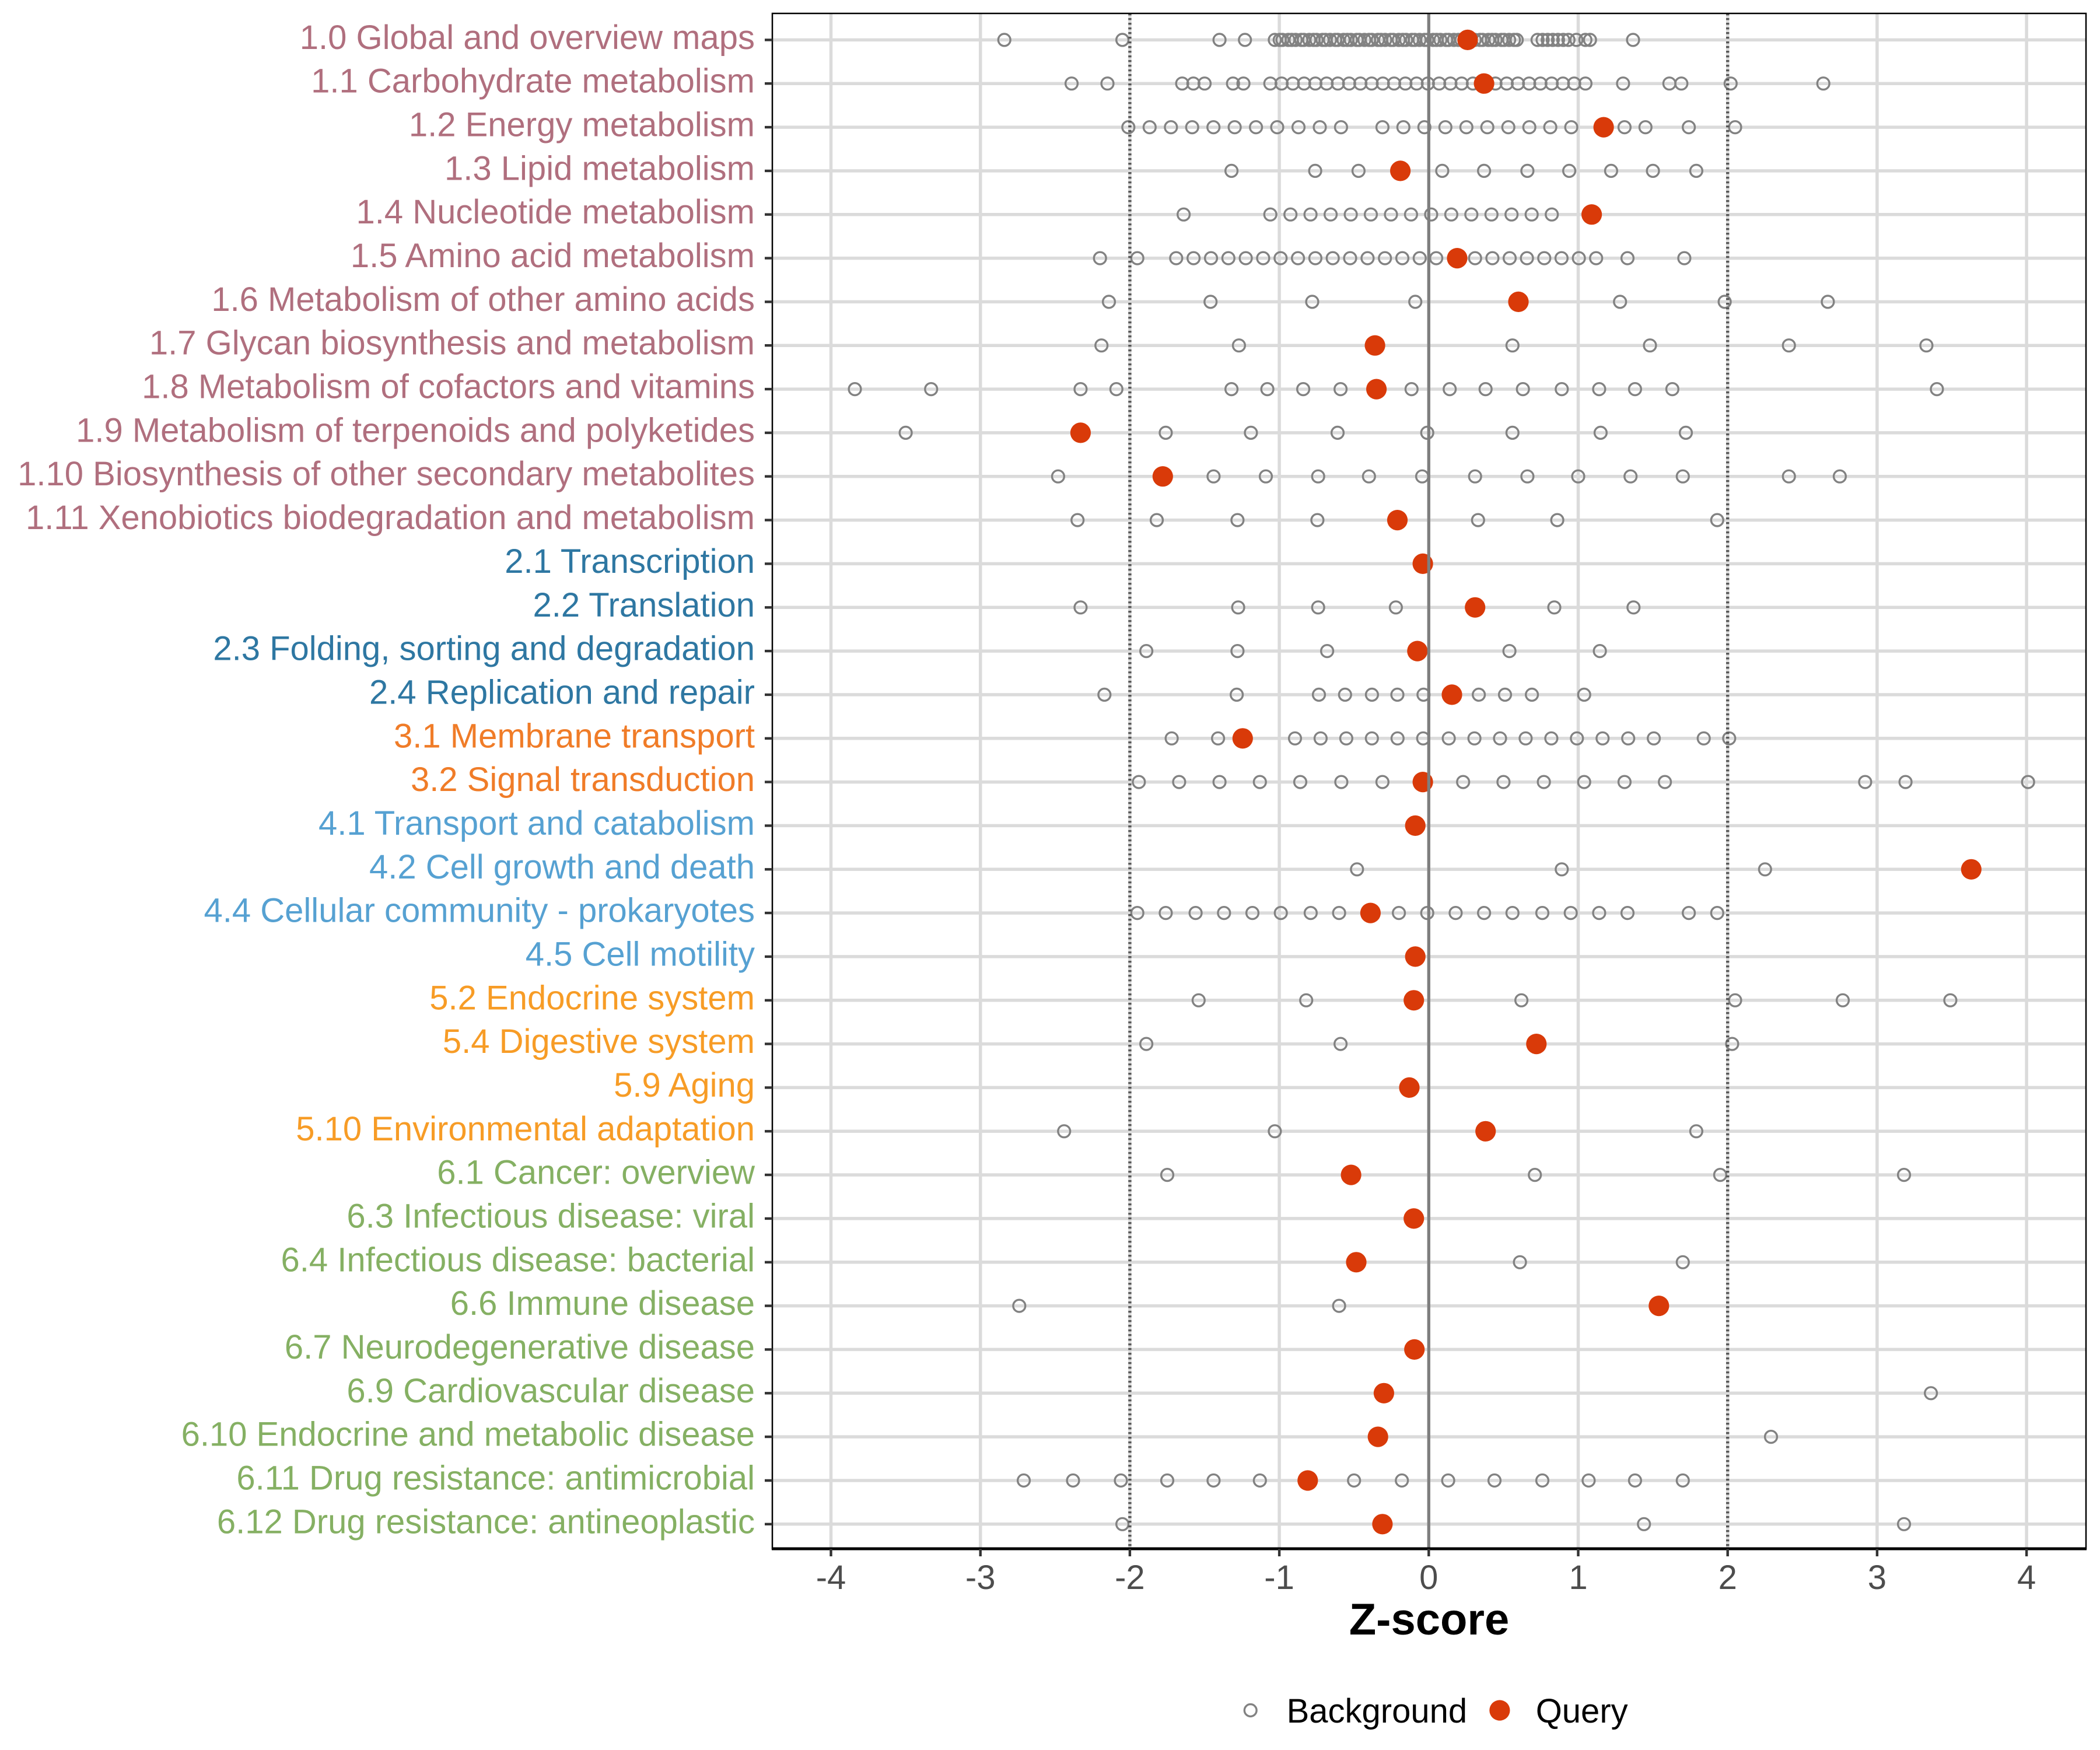 Image resolution: width=2100 pixels, height=1750 pixels. Describe the element at coordinates (468, 1435) in the screenshot. I see `svg-text:6.10 Endocrine and metabolic d: 6.10 Endocrine and metabolic disease` at that location.